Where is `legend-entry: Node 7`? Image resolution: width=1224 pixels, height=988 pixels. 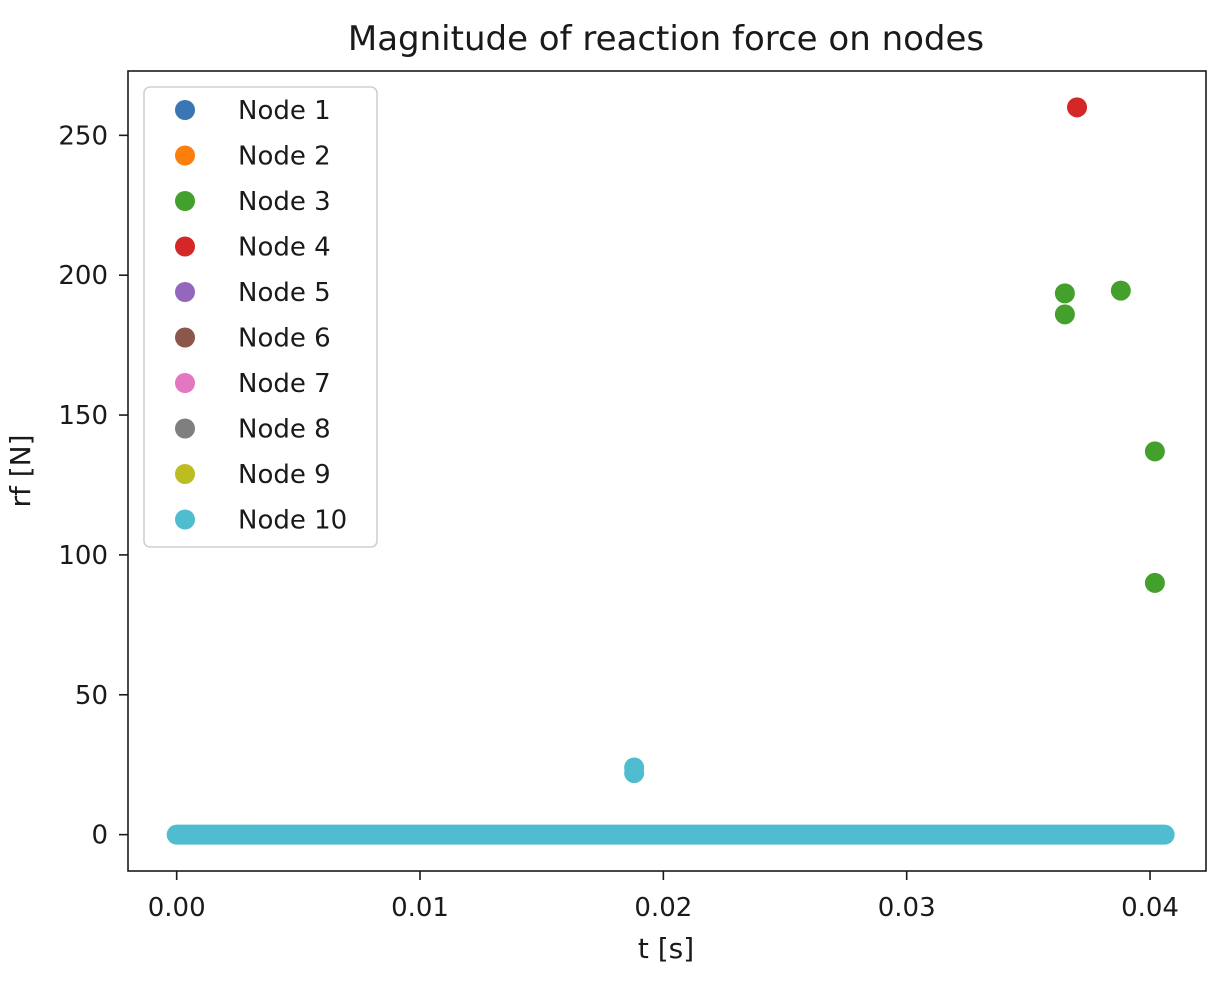
legend-entry: Node 7 is located at coordinates (253, 384).